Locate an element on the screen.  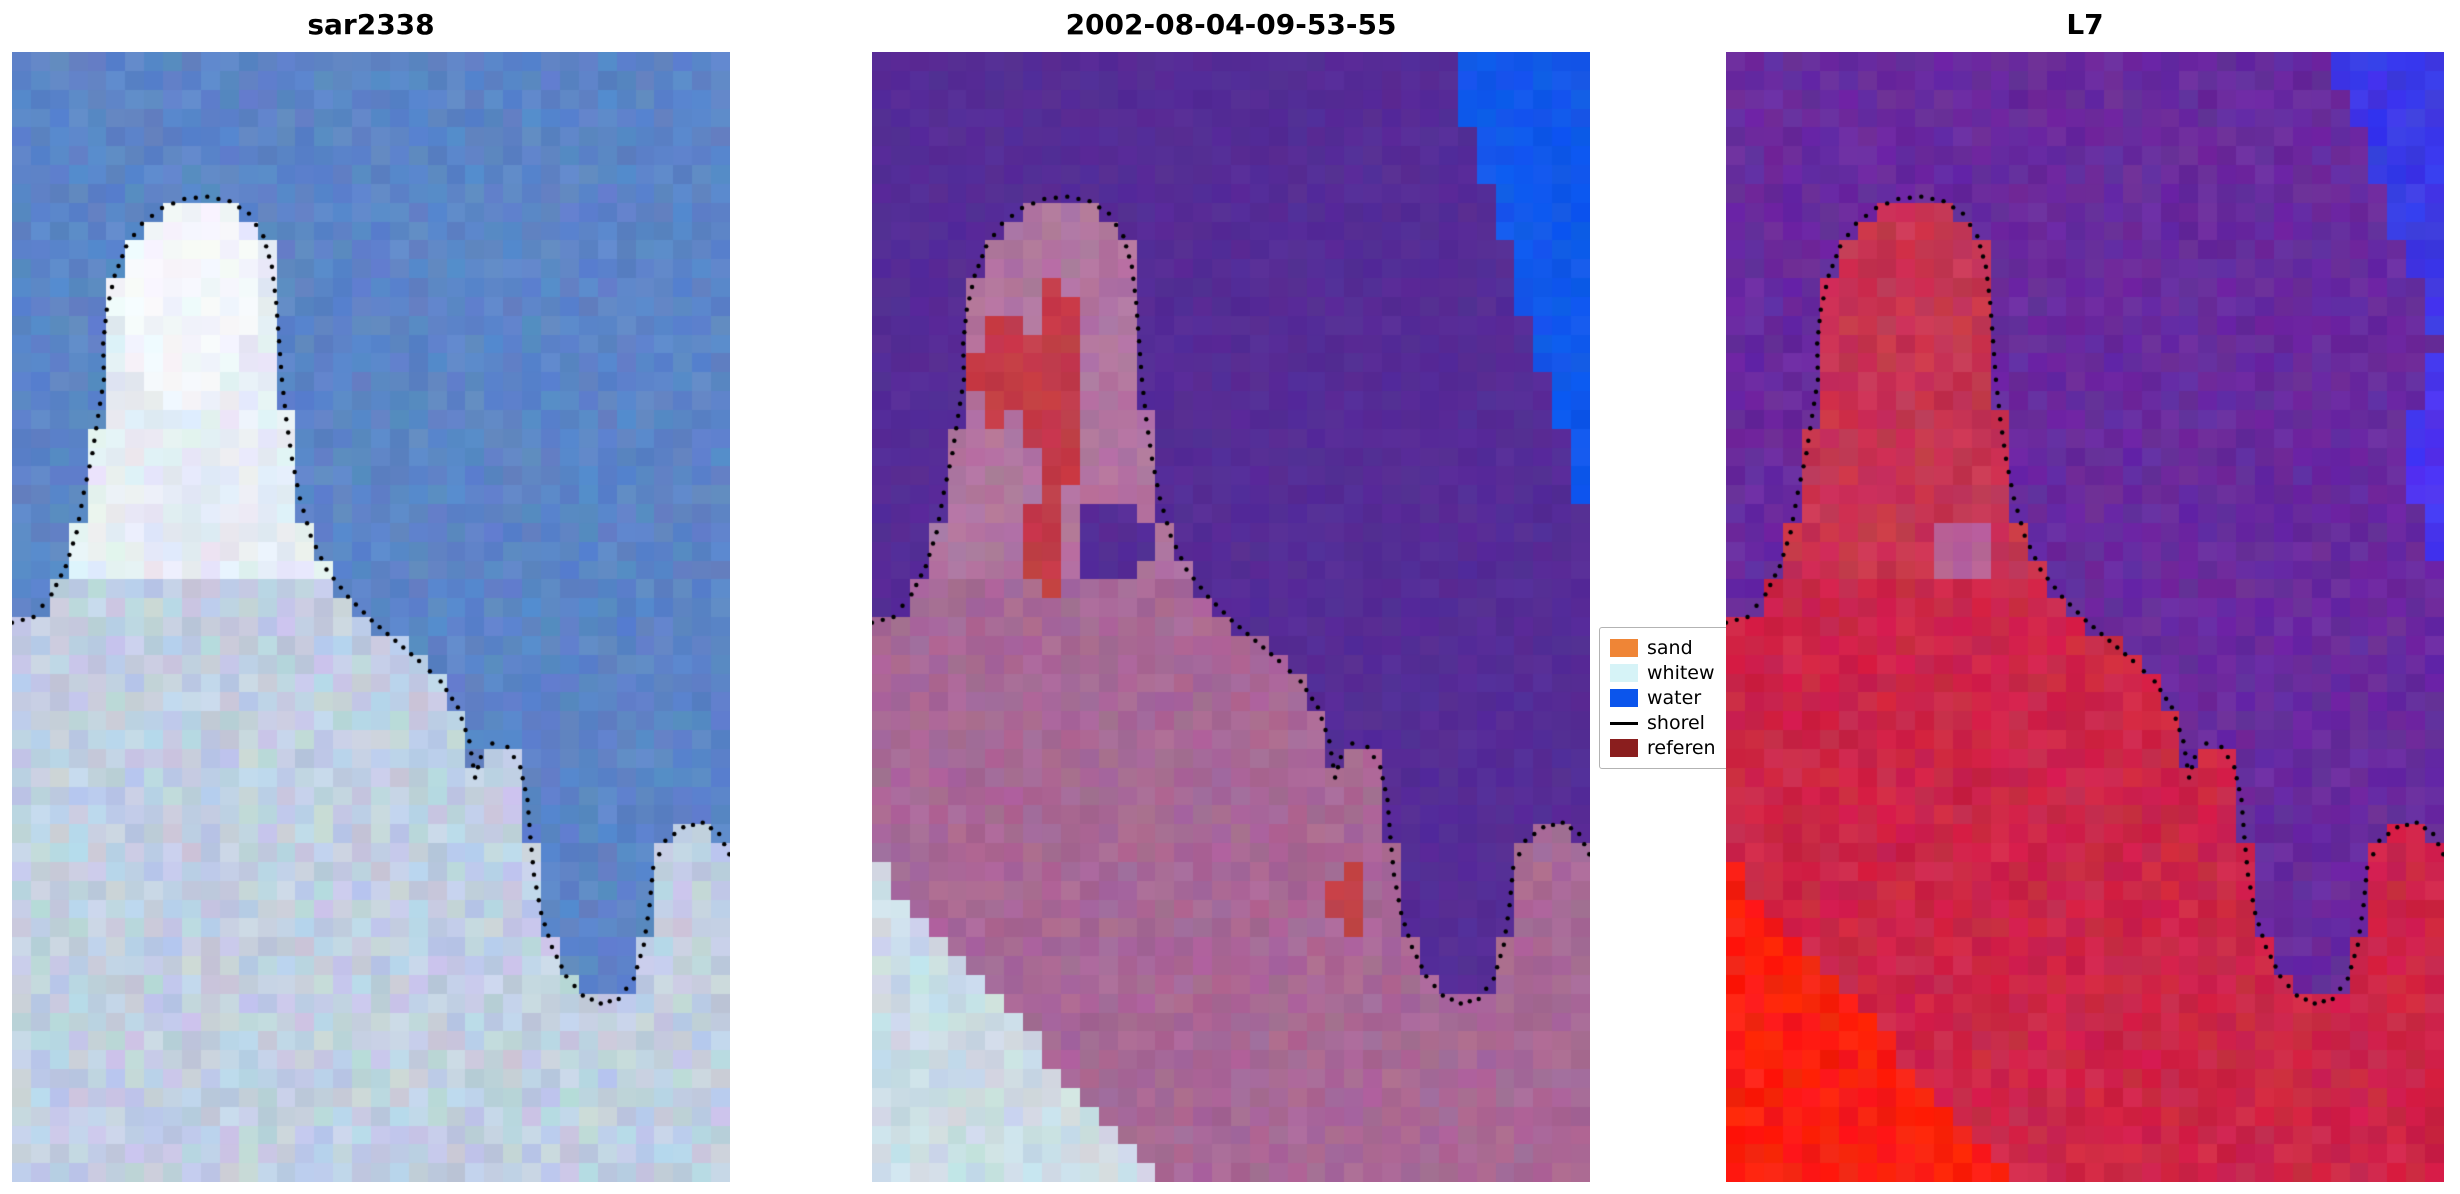
panel-title-sar2338: sar2338 is located at coordinates (371, 24).